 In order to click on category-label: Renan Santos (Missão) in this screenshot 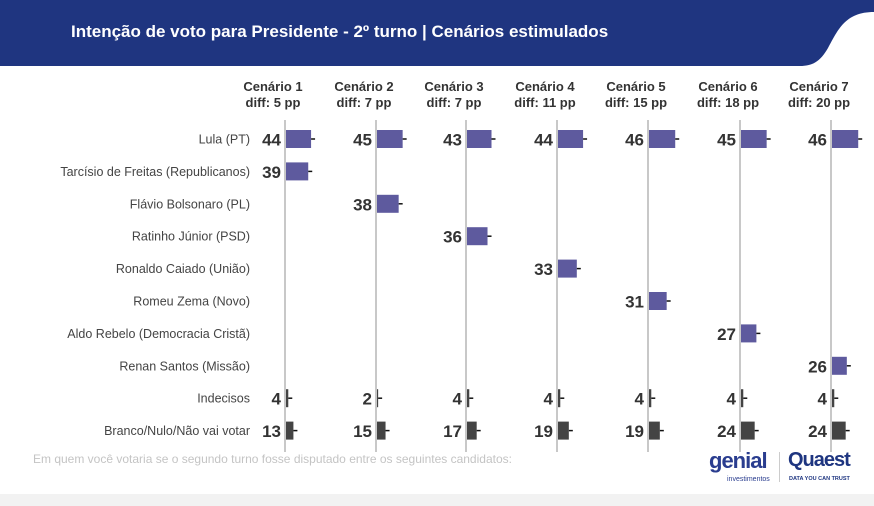, I will do `click(184, 366)`.